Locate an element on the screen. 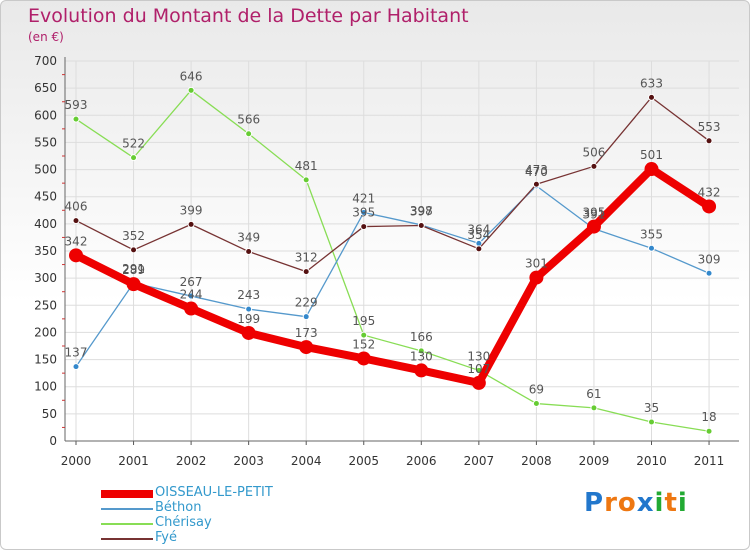 This screenshot has height=550, width=750. data-label: 342 is located at coordinates (76, 241).